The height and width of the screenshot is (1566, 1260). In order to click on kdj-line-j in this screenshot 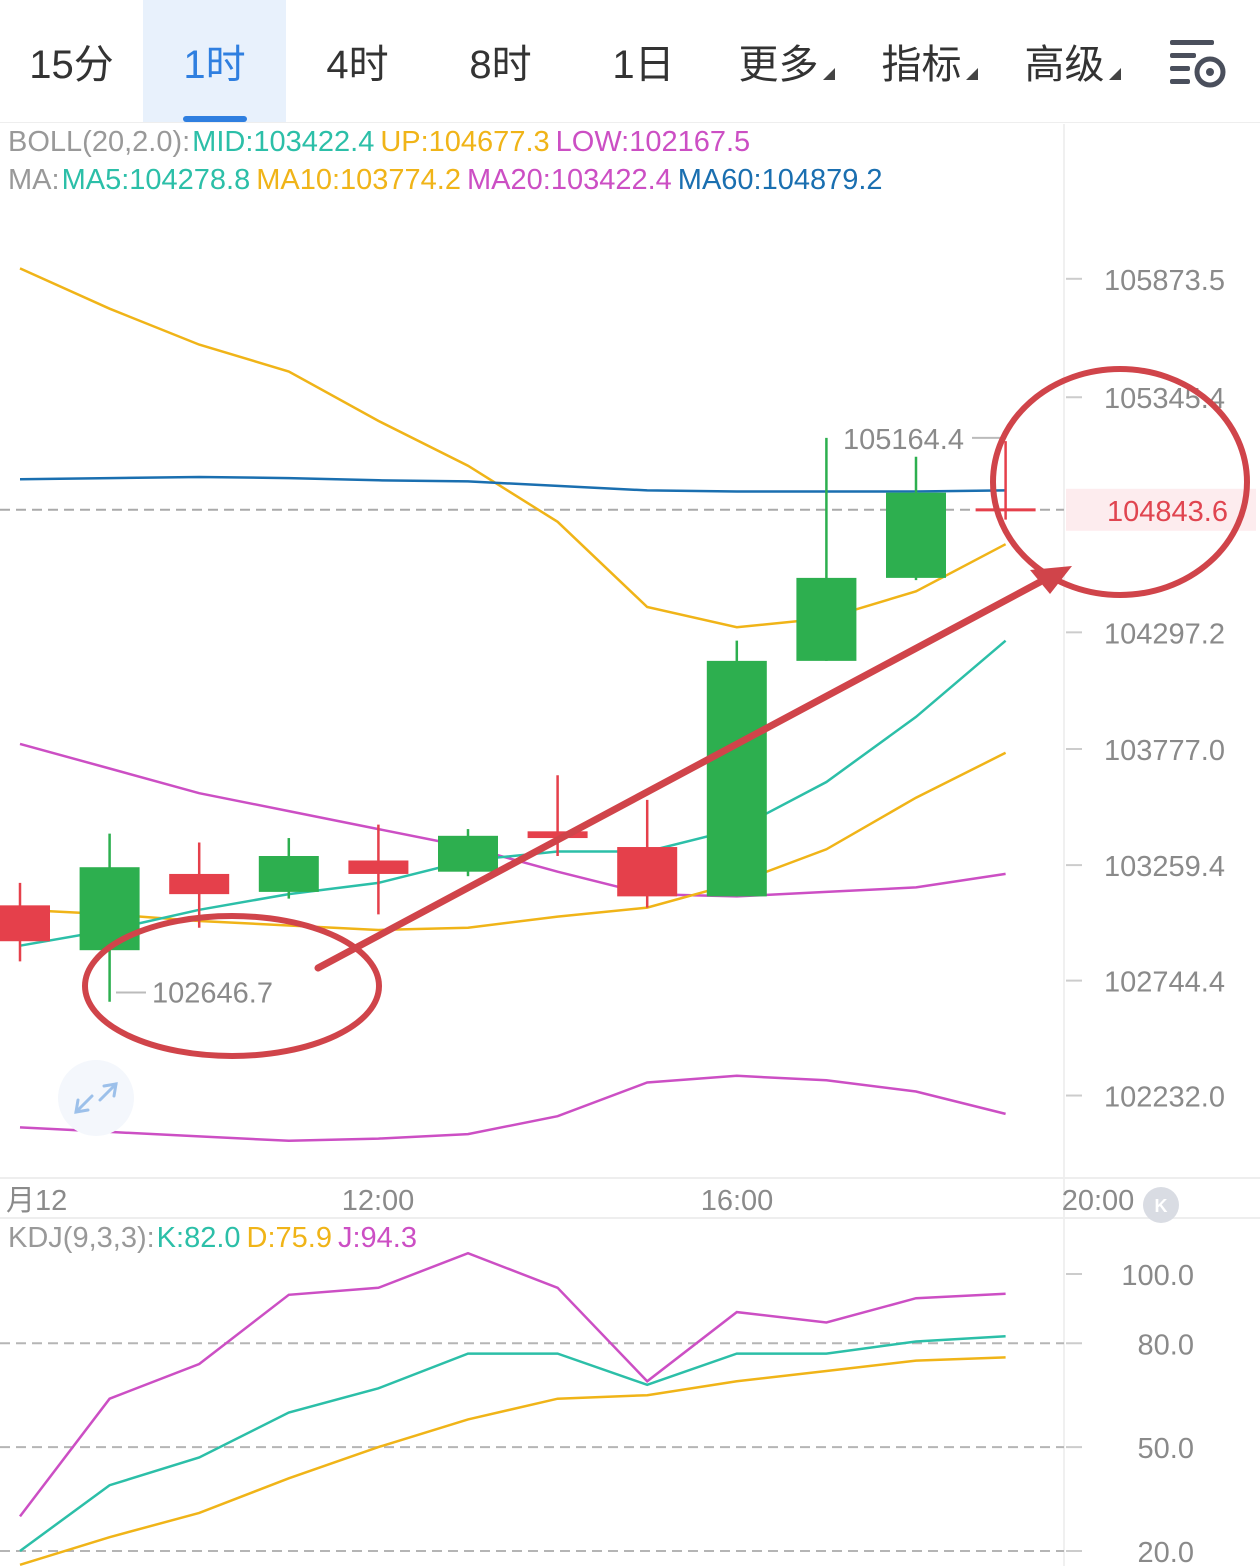, I will do `click(512, 1384)`.